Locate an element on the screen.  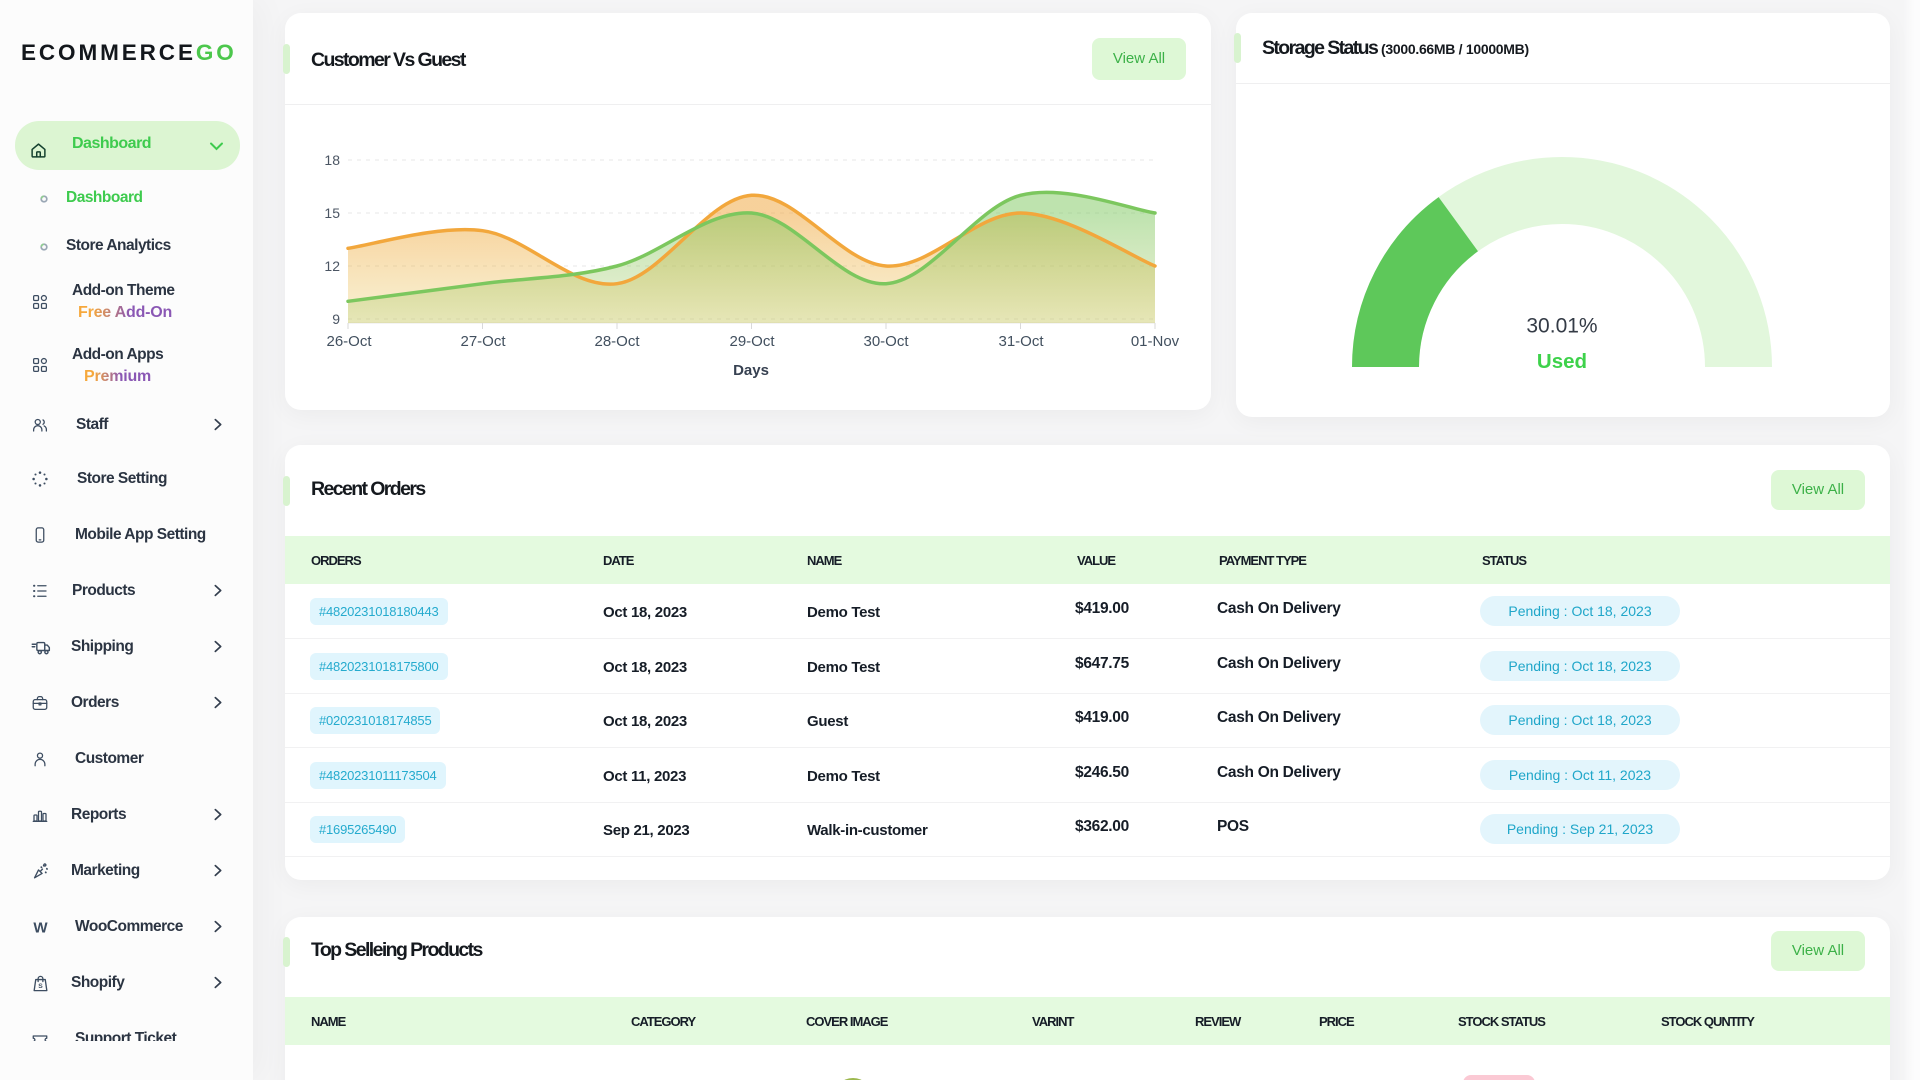
svg-text: 01-Nov is located at coordinates (1155, 341).